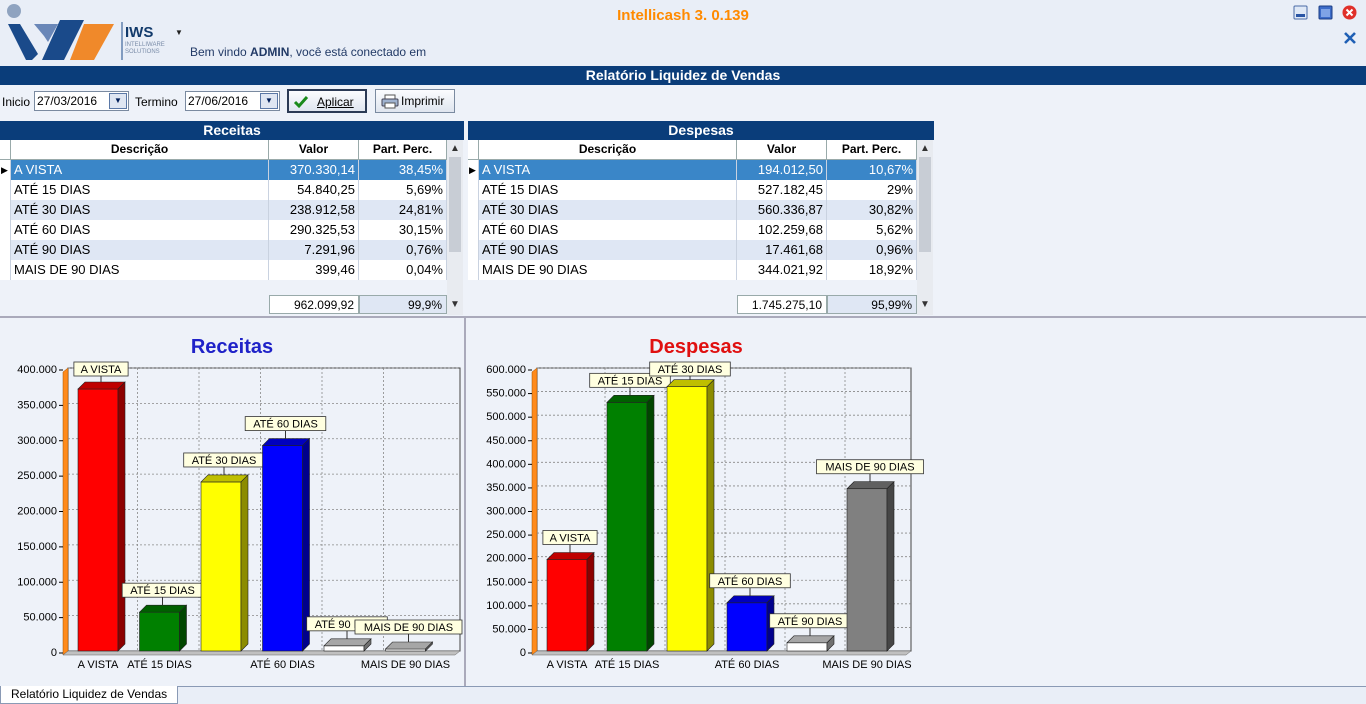 The height and width of the screenshot is (704, 1366). Describe the element at coordinates (232, 101) in the screenshot. I see `termino-date-field: 27/06/2016 ▼` at that location.